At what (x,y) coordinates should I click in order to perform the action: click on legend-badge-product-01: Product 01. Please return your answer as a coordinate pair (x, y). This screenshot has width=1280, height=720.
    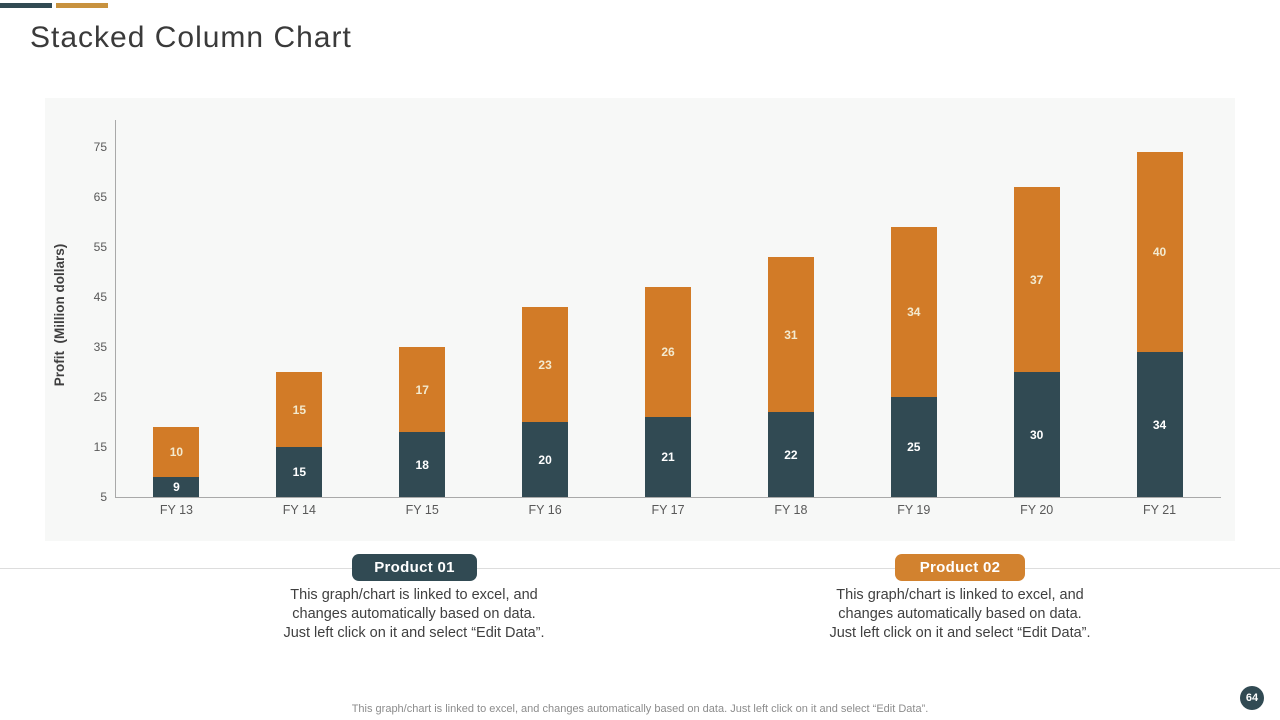
    Looking at the image, I should click on (414, 567).